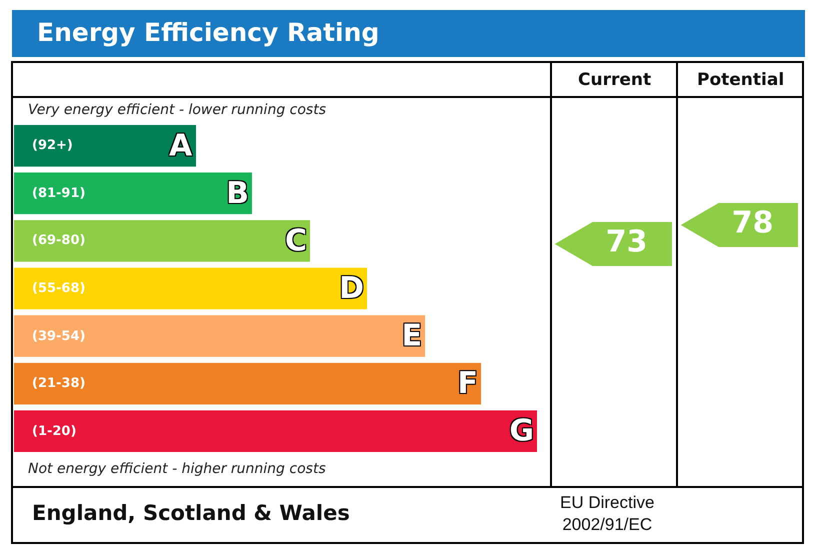 This screenshot has height=547, width=820. I want to click on annotation: (39-54), so click(59, 336).